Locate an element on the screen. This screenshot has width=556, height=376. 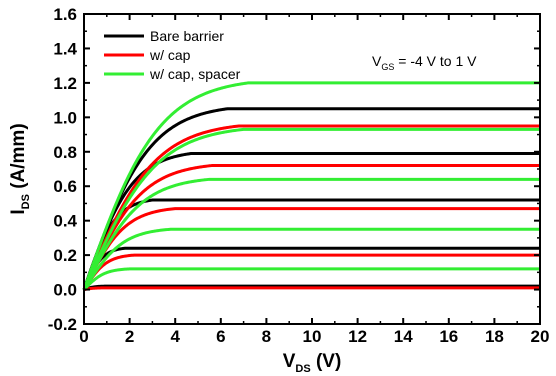
legend-label: Bare barrier is located at coordinates (187, 36).